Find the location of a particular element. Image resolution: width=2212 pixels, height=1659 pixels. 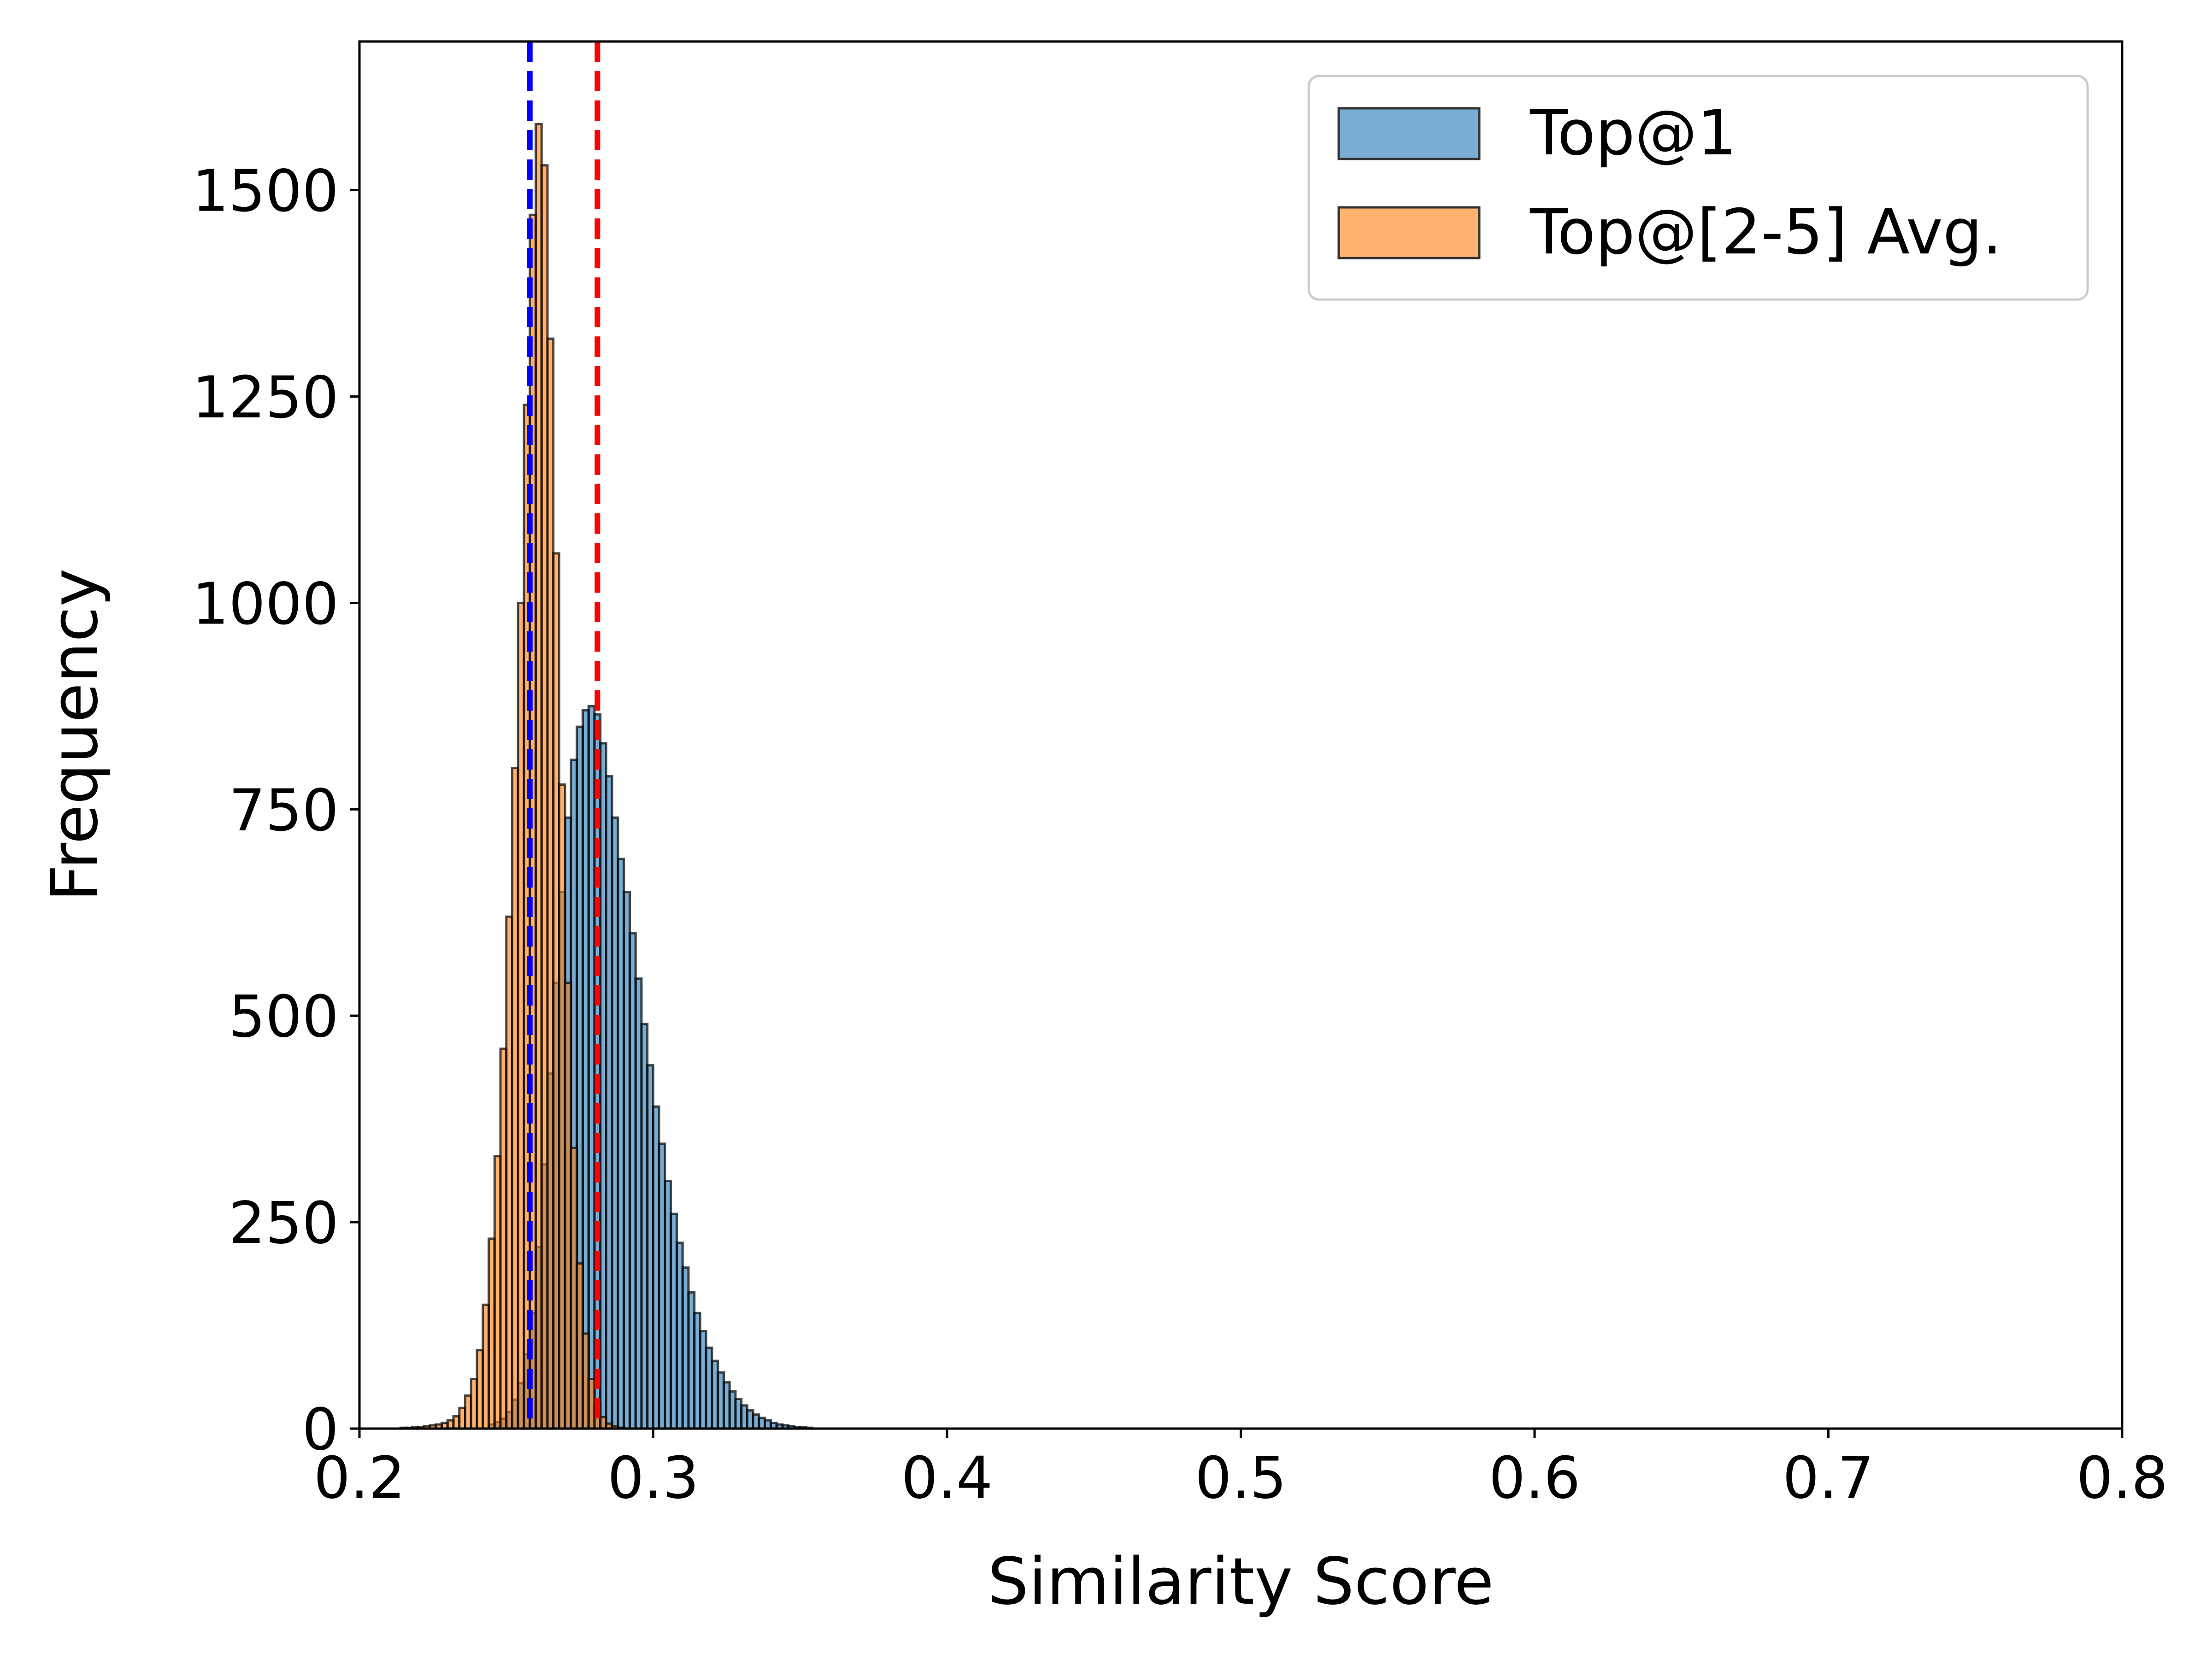

y-tick-label: 250 is located at coordinates (284, 1223).